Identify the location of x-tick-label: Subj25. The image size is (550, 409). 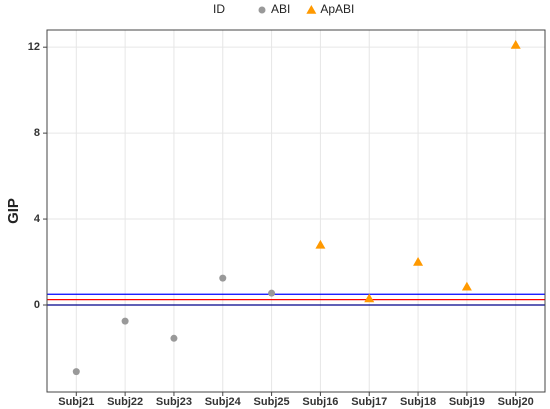
(272, 402).